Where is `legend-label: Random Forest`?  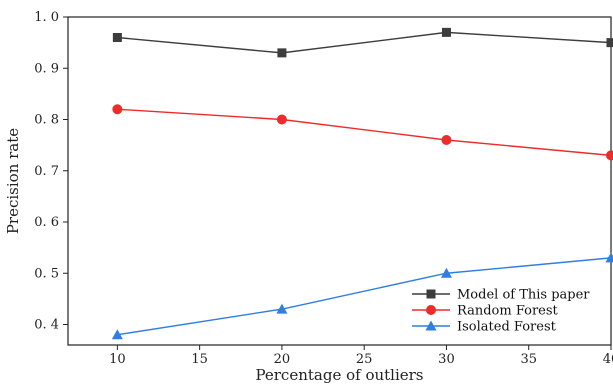 legend-label: Random Forest is located at coordinates (508, 311).